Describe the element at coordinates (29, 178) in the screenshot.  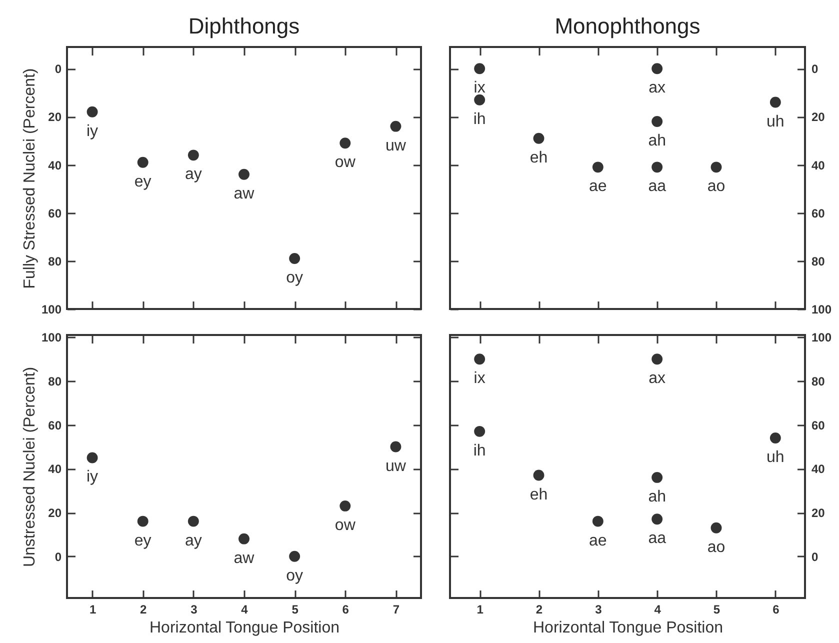
I see `y-axis-title: Fully Stressed Nuclei (Percent)` at that location.